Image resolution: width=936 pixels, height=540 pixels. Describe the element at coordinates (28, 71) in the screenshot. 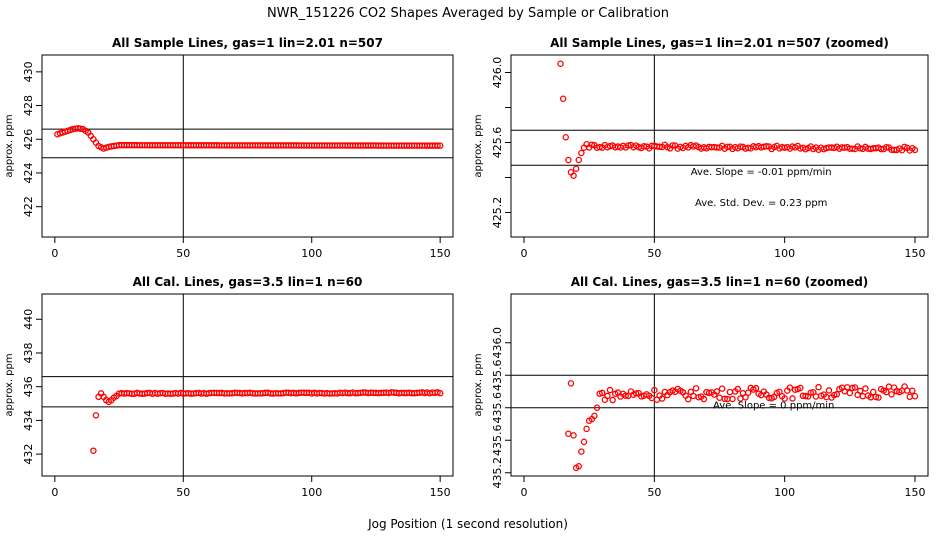

I see `y-tick-label: 430` at that location.